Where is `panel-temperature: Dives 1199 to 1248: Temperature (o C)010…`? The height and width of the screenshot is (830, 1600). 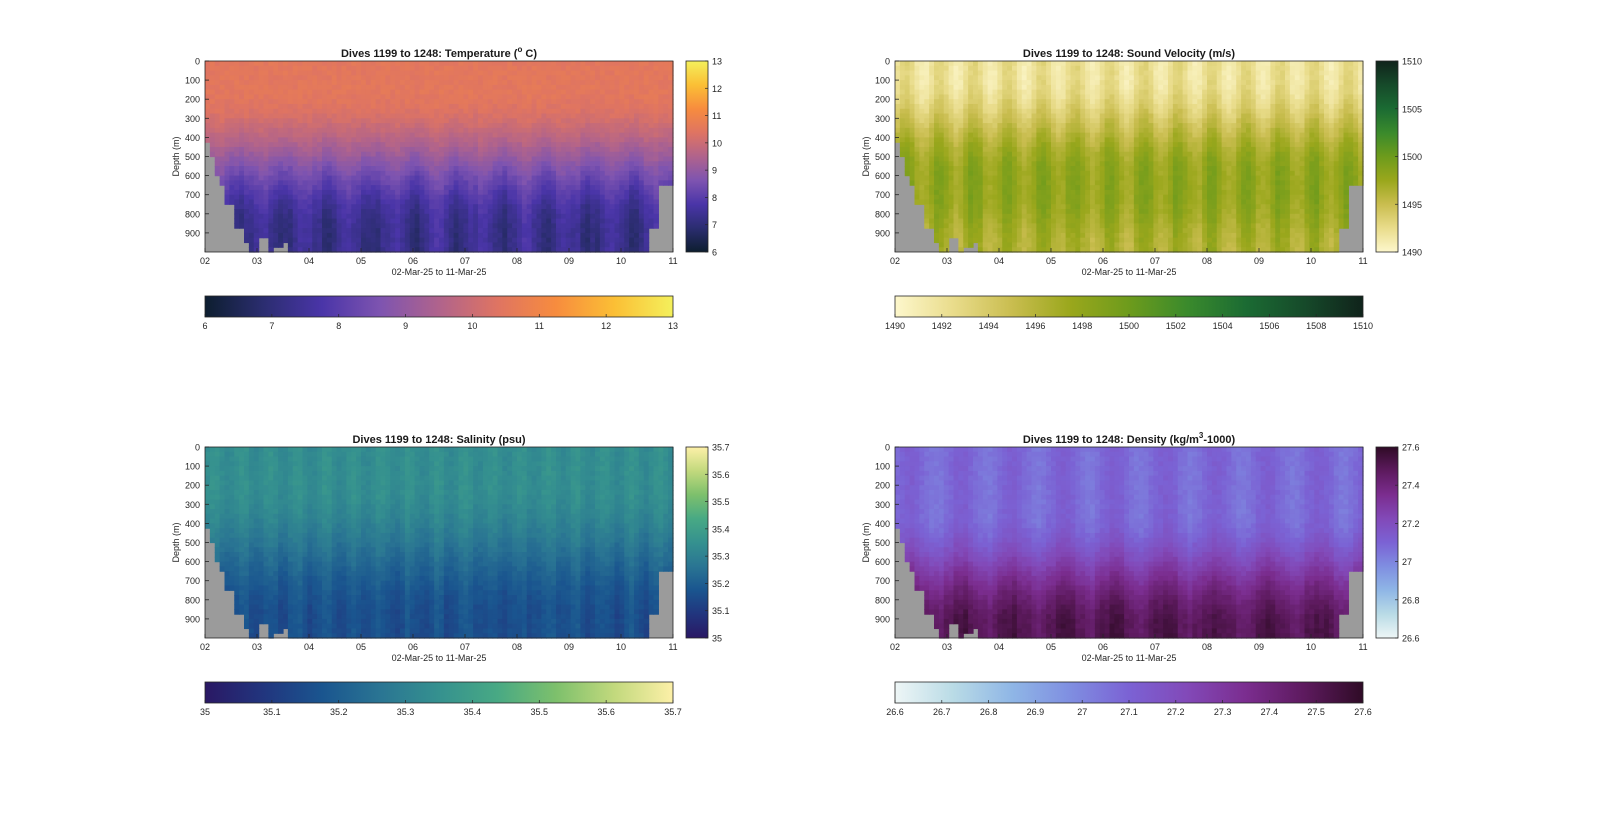
panel-temperature: Dives 1199 to 1248: Temperature (o C)010… is located at coordinates (446, 188).